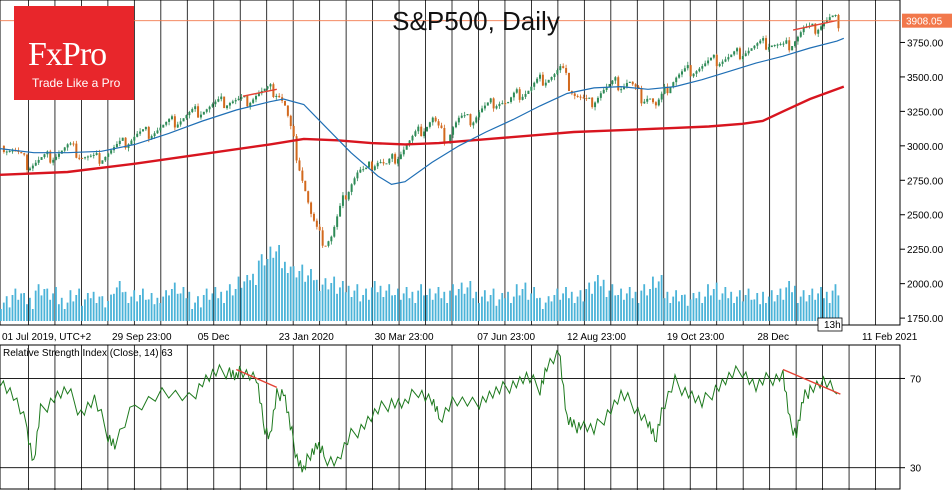 Image resolution: width=952 pixels, height=495 pixels. Describe the element at coordinates (925, 112) in the screenshot. I see `price-axis-label: 3250.00` at that location.